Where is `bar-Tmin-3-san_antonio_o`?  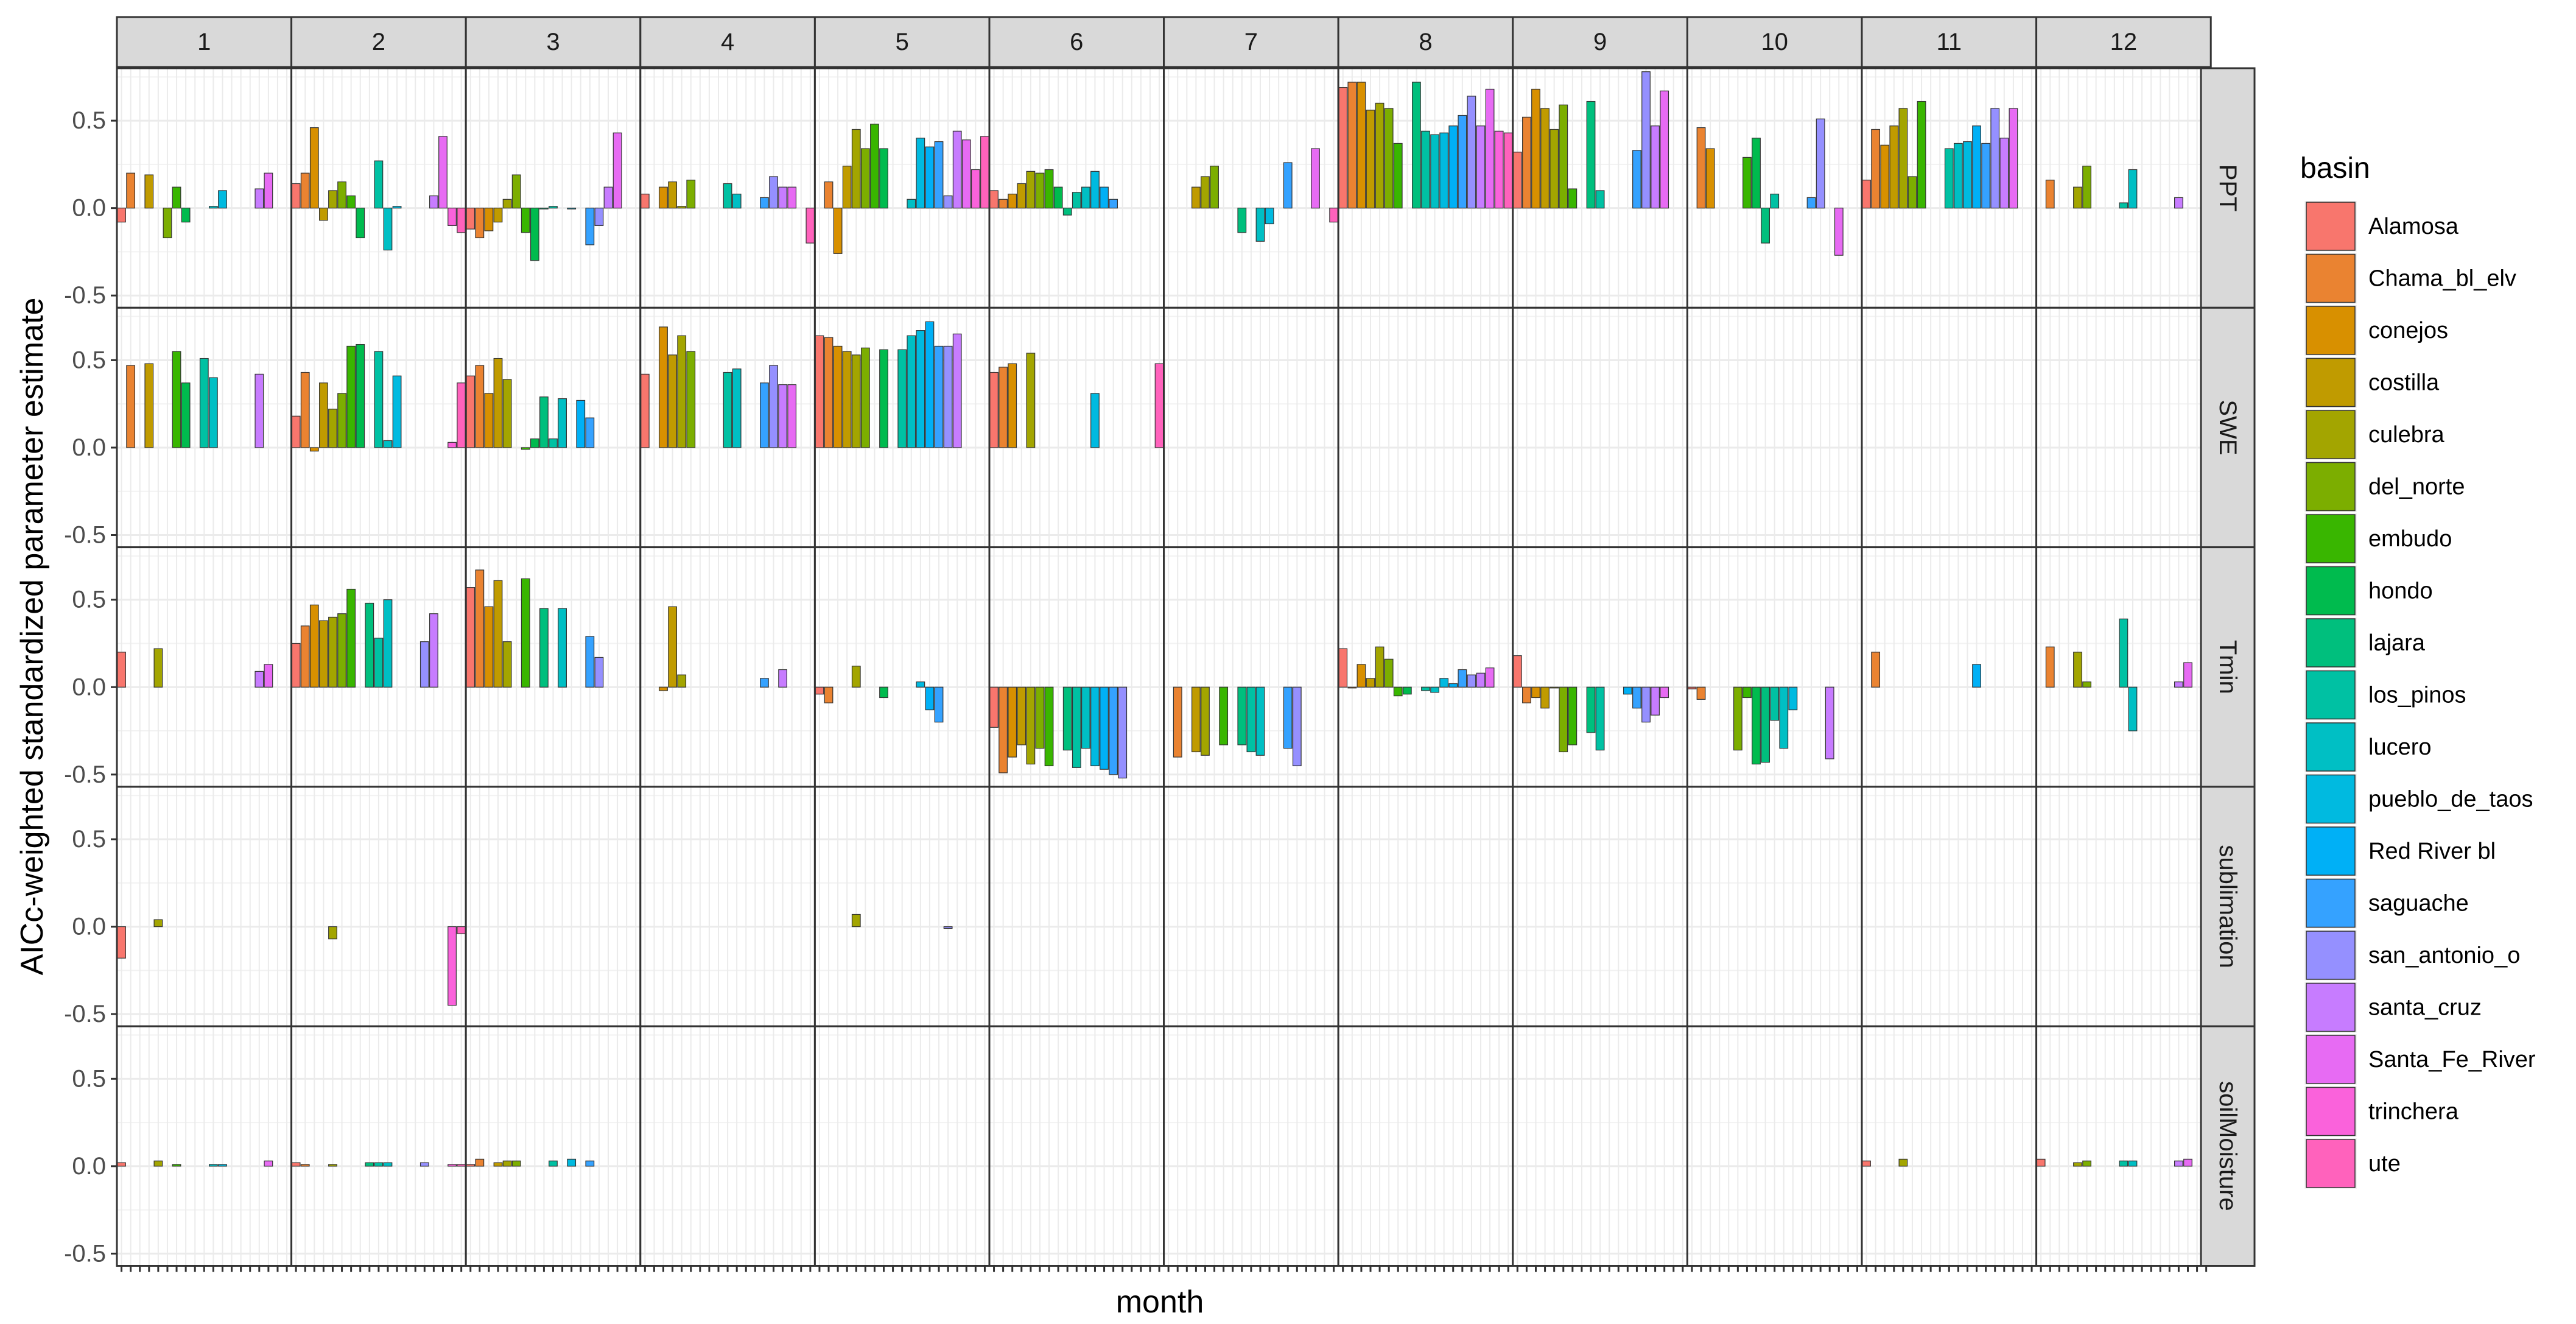
bar-Tmin-3-san_antonio_o is located at coordinates (599, 672).